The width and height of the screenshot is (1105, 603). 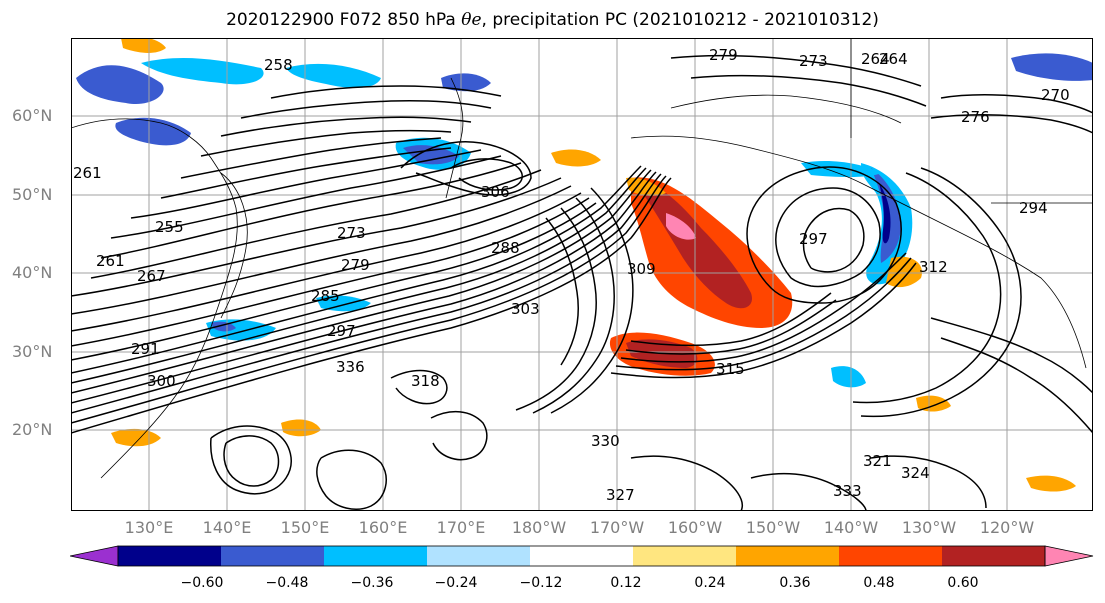 I want to click on contour-label: 291, so click(x=145, y=349).